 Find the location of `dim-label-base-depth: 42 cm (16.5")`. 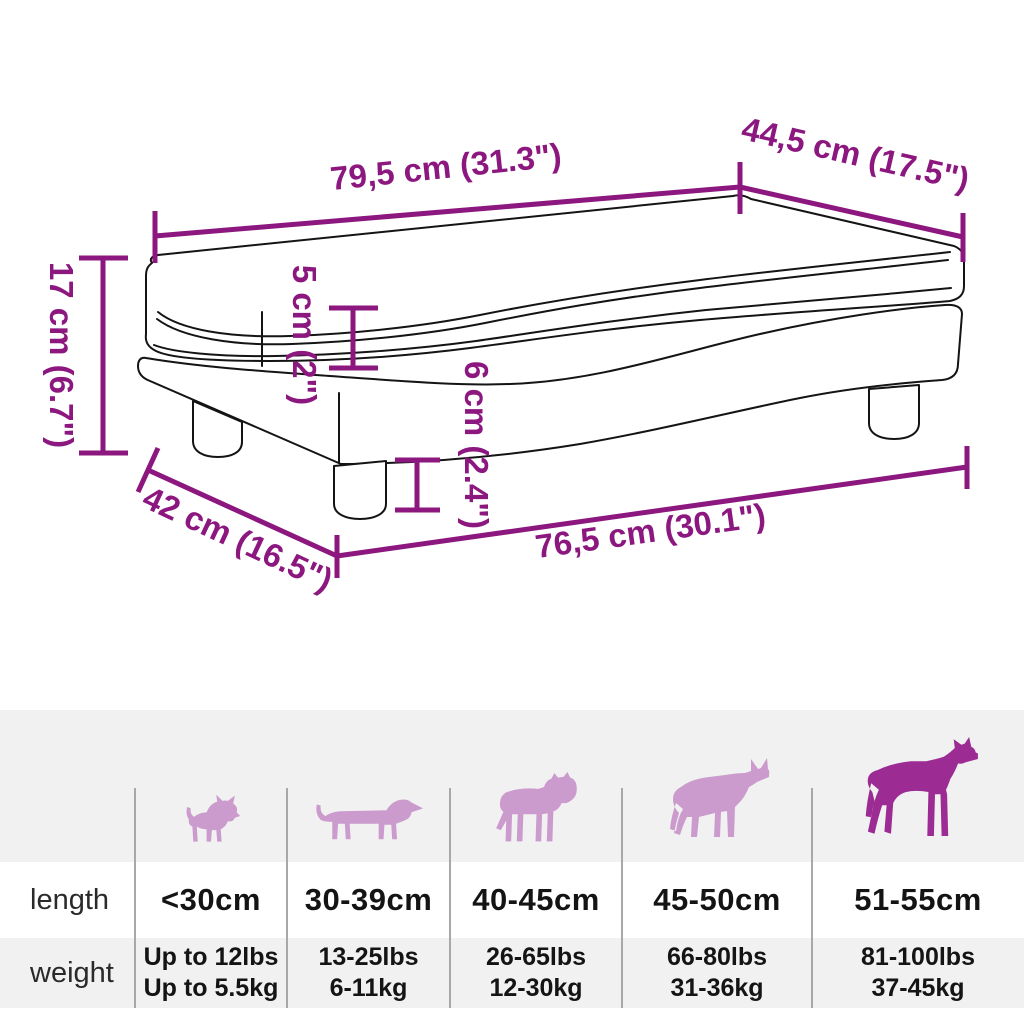

dim-label-base-depth: 42 cm (16.5") is located at coordinates (237, 539).